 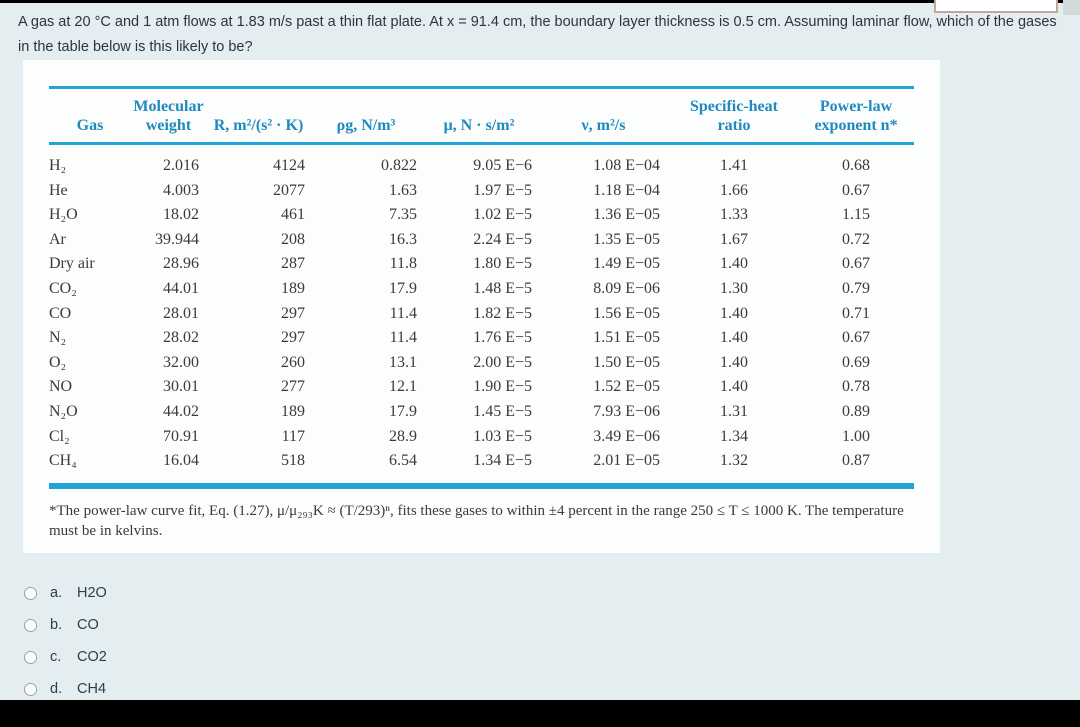 I want to click on table-cell: 461, so click(x=293, y=215).